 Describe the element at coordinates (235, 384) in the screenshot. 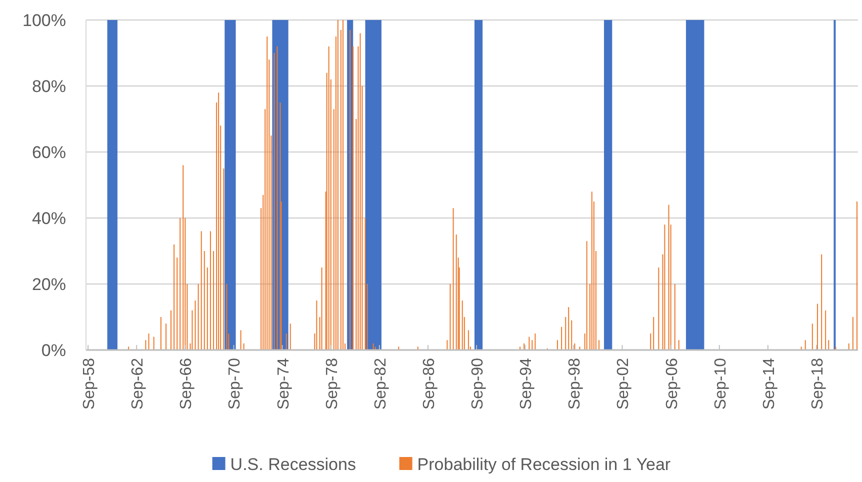

I see `x-tick-label: Sep-70` at that location.